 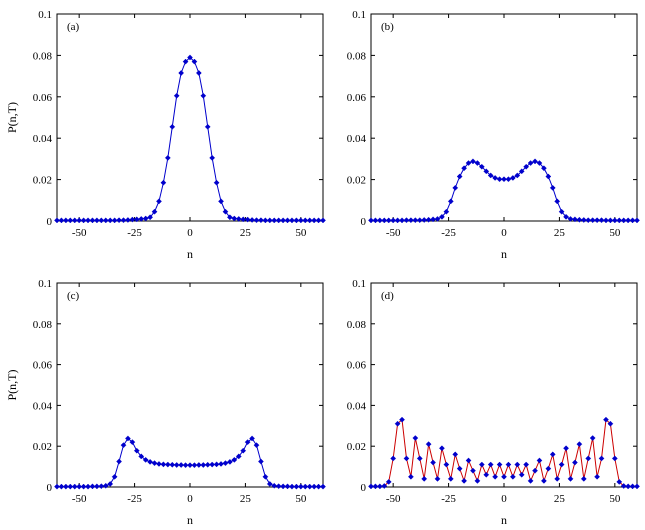 What do you see at coordinates (387, 27) in the screenshot?
I see `panel-label: (b)` at bounding box center [387, 27].